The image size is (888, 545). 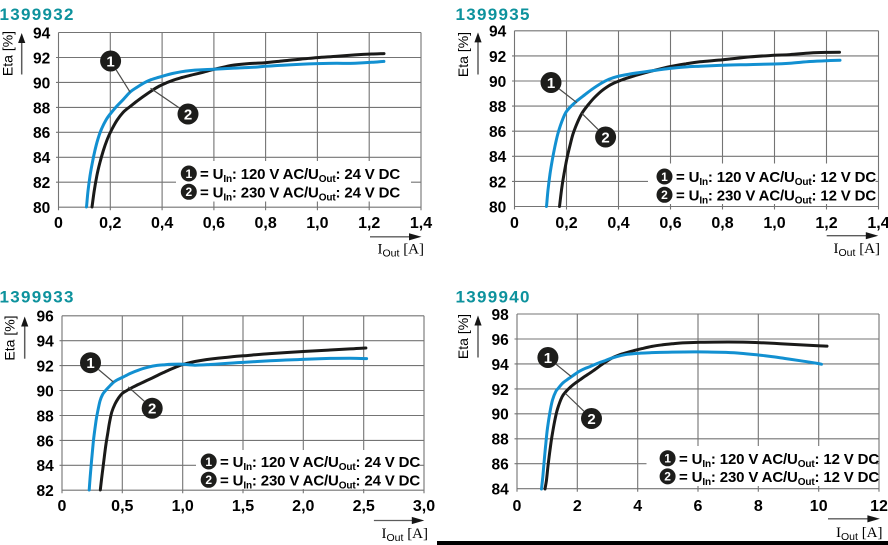 I want to click on svg-text: 98, so click(x=501, y=315).